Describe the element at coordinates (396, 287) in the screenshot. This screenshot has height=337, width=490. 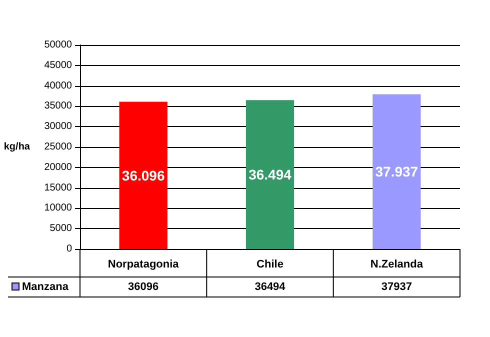
I see `text: 37937` at that location.